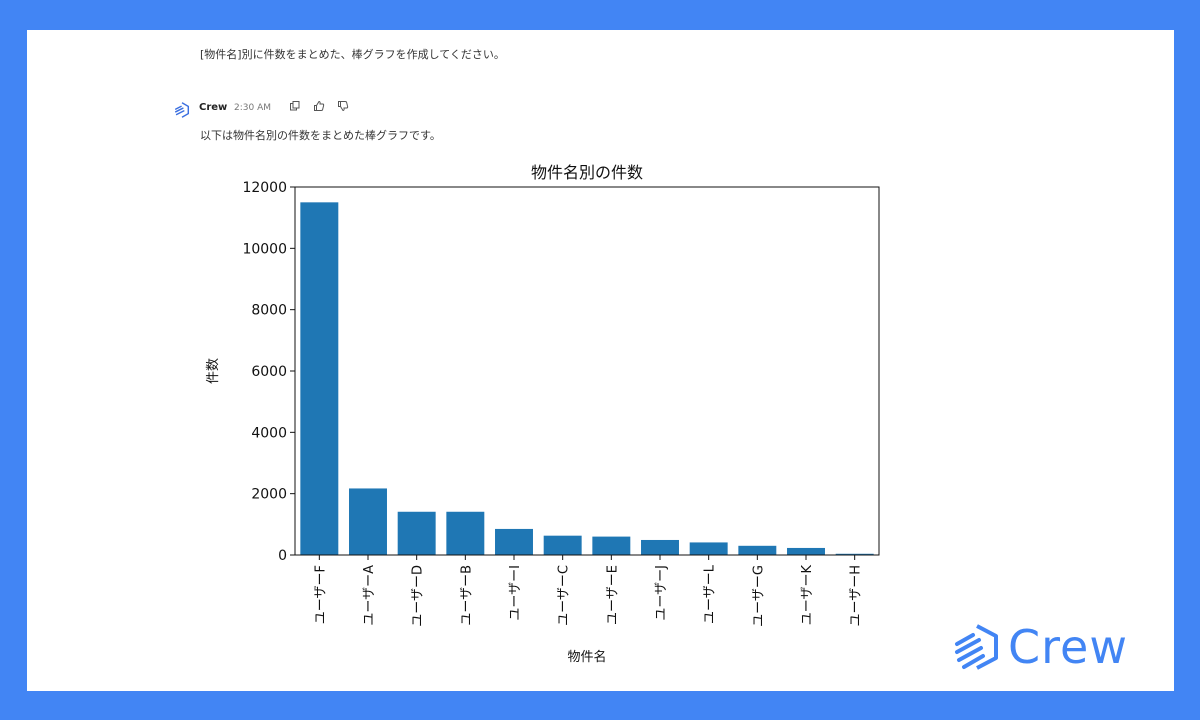 The width and height of the screenshot is (1200, 720). What do you see at coordinates (295, 106) in the screenshot?
I see `copy-icon` at bounding box center [295, 106].